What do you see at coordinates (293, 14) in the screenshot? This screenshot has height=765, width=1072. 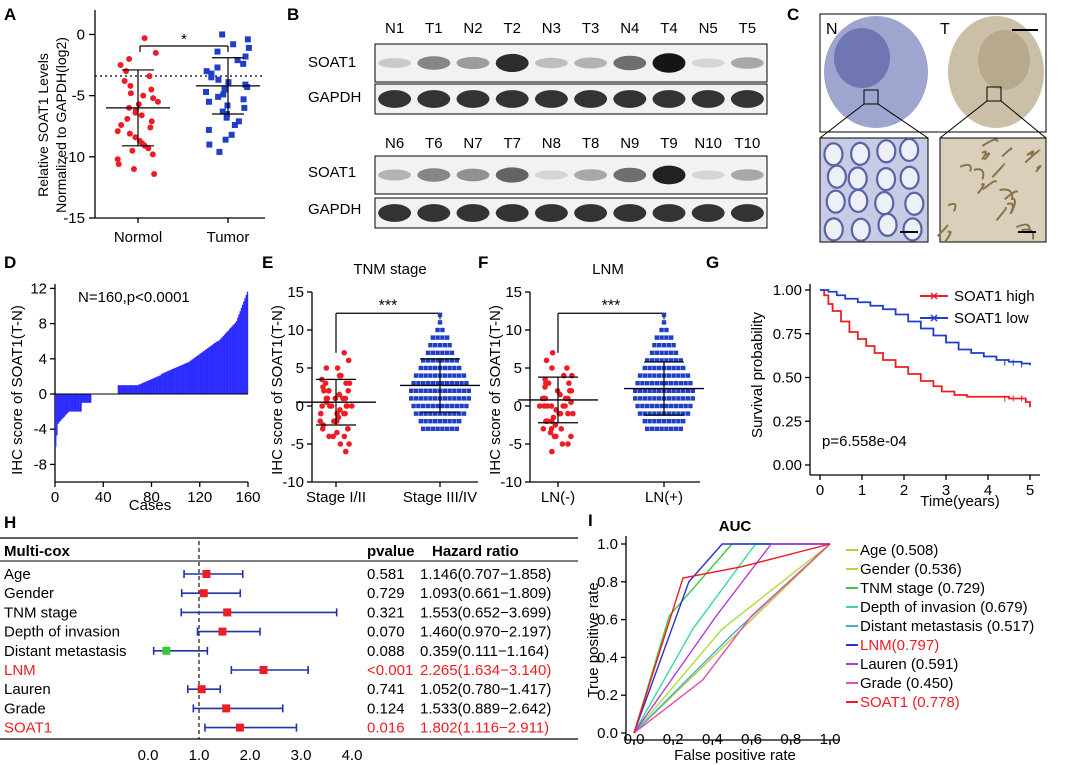 I see `panel-letter-b: B` at bounding box center [293, 14].